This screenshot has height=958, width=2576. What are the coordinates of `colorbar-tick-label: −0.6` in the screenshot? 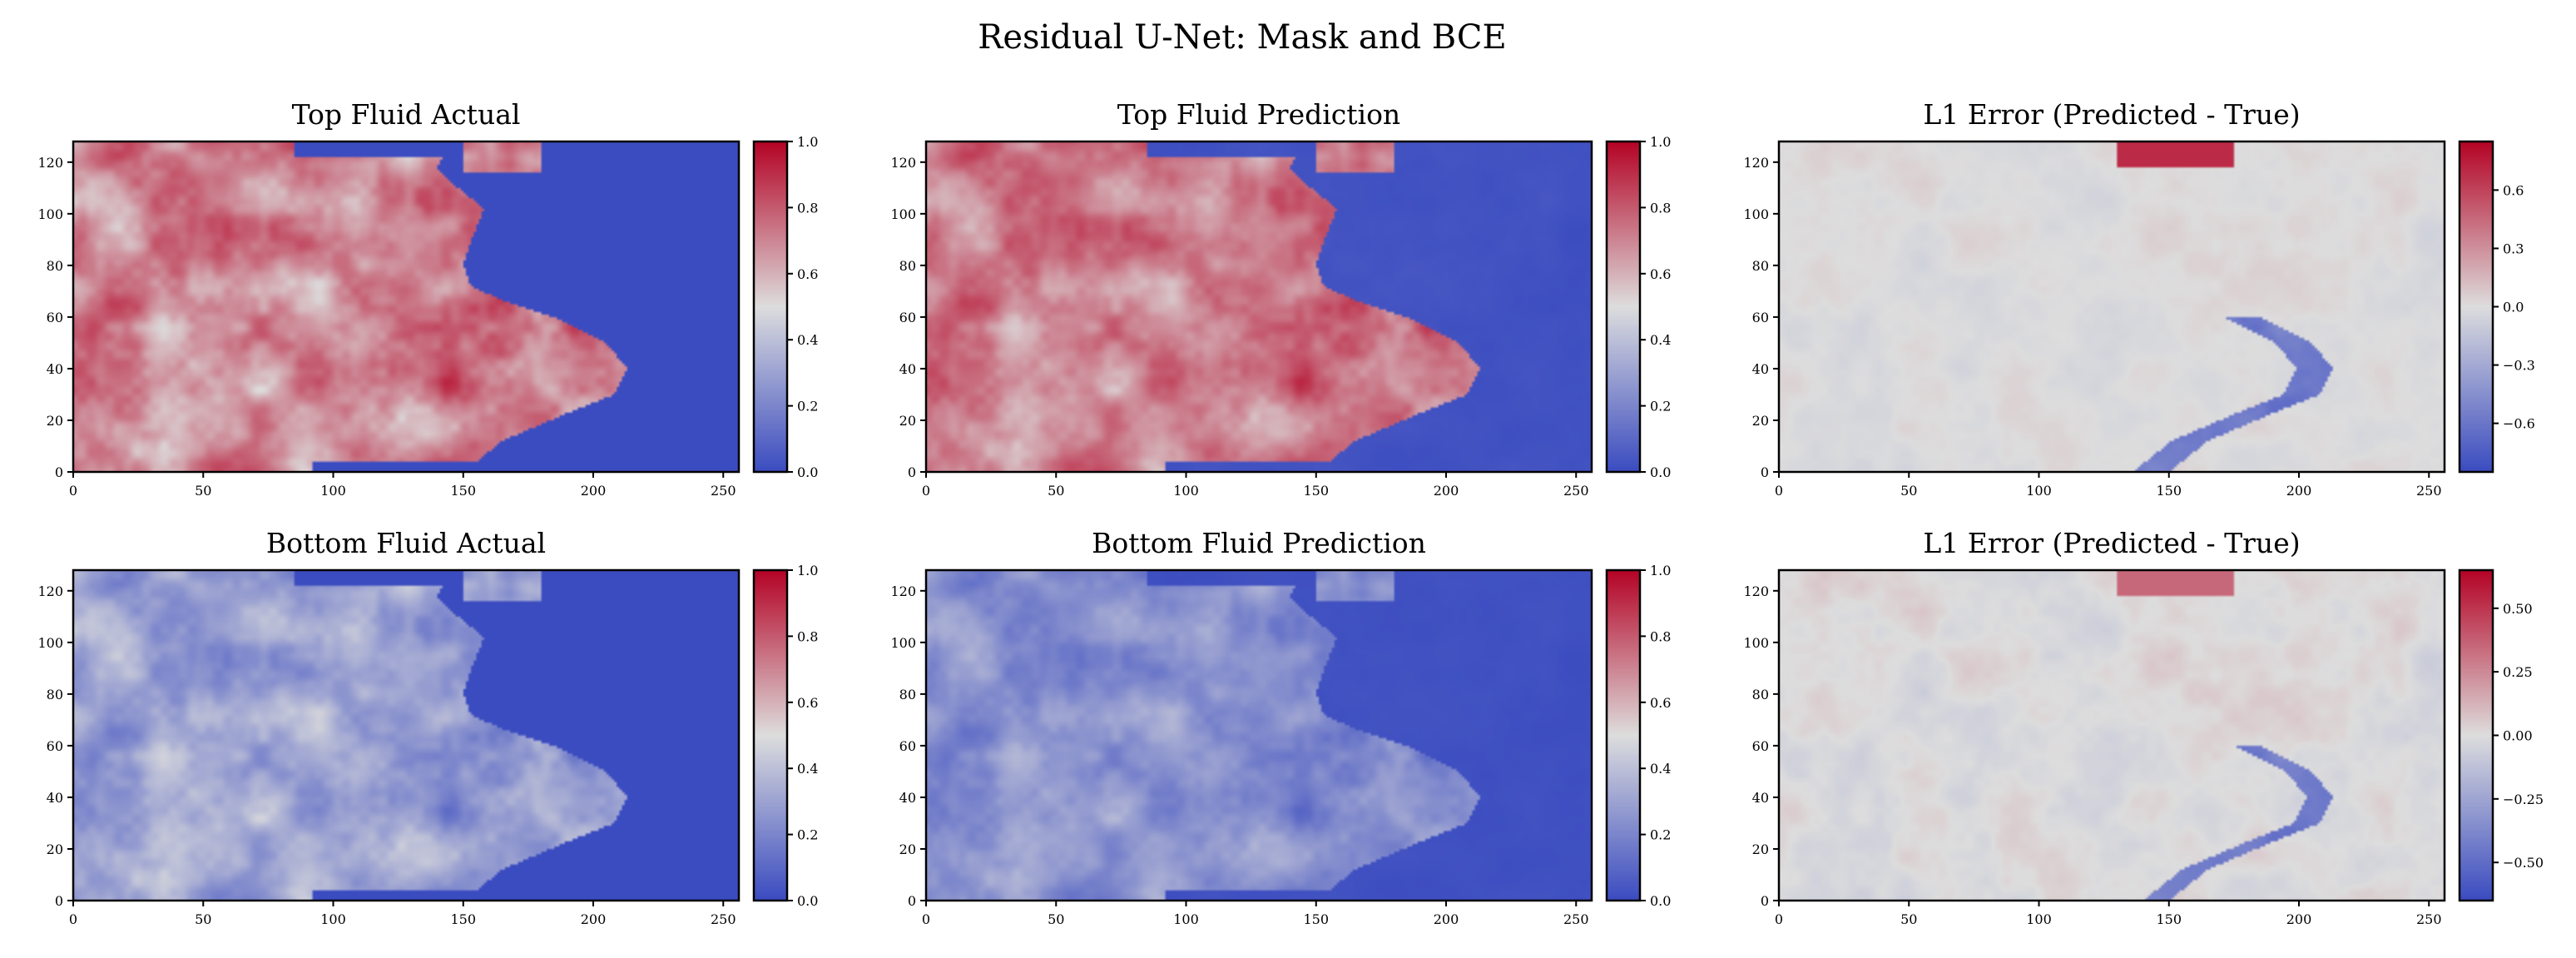 It's located at (2519, 424).